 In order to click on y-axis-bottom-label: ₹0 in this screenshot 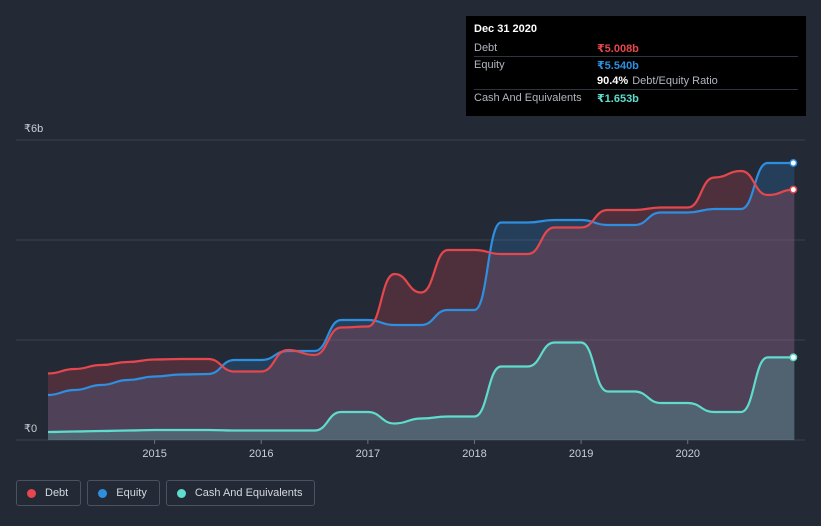, I will do `click(30, 429)`.